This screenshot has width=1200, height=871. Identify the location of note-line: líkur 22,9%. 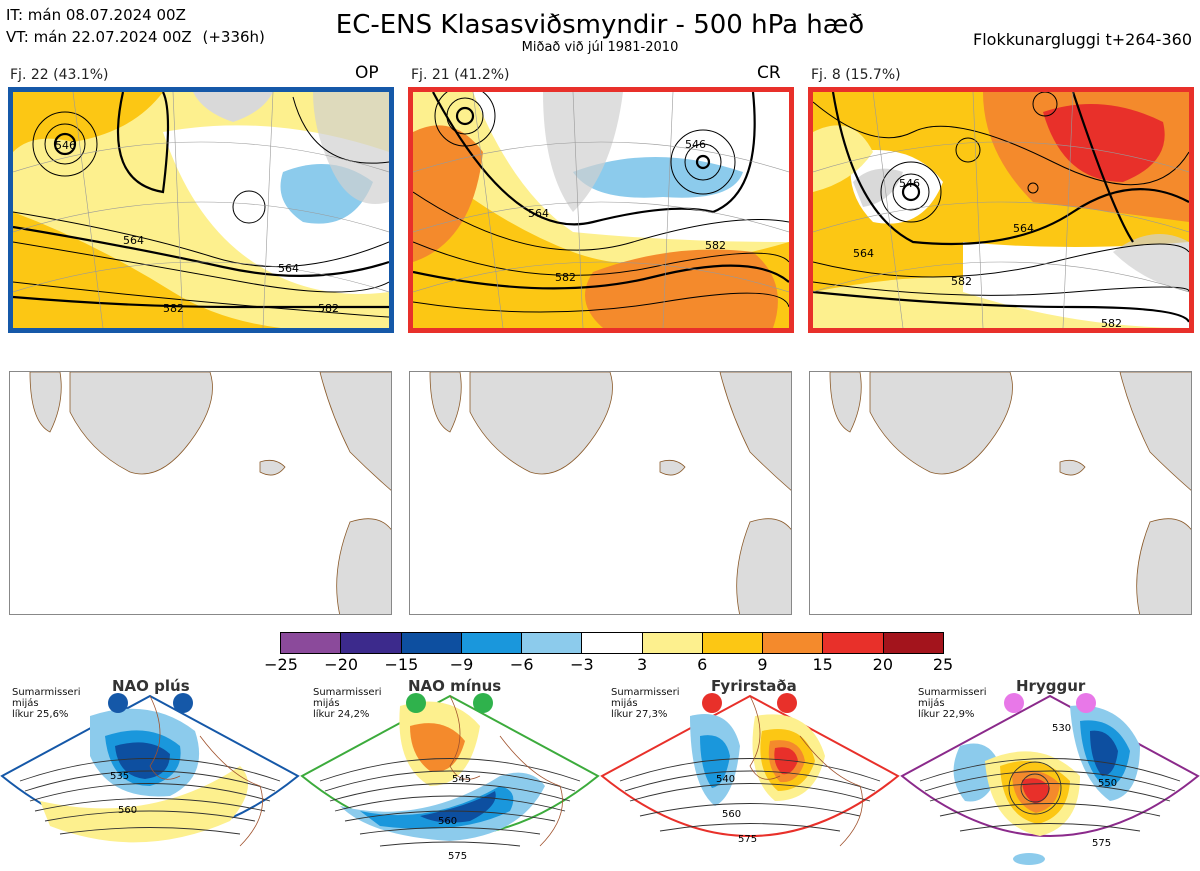
(946, 714).